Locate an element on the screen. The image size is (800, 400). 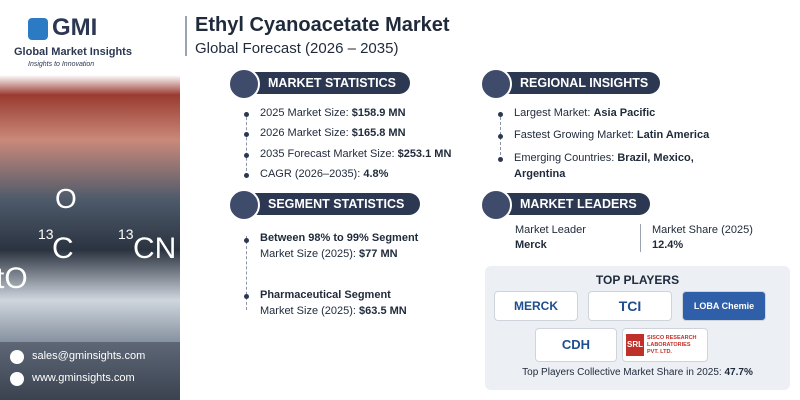
label: CAGR (2026–2035): is located at coordinates (310, 174).